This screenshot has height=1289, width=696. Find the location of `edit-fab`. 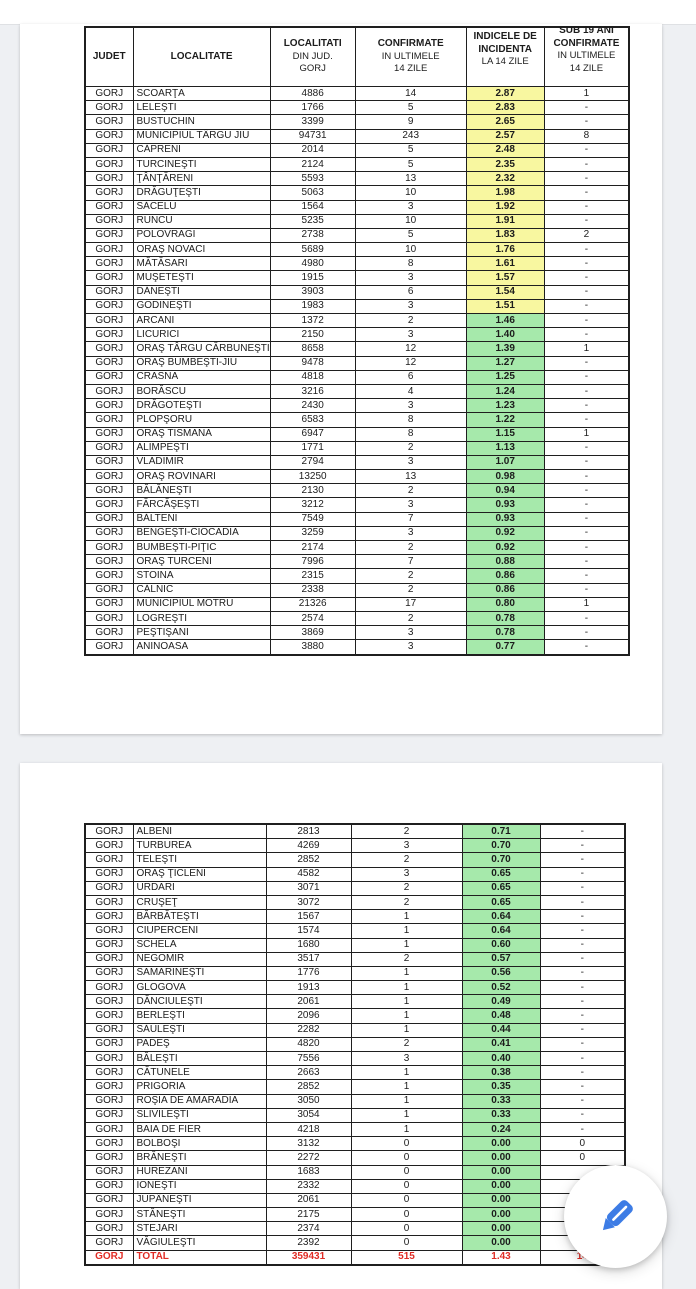

edit-fab is located at coordinates (615, 1216).